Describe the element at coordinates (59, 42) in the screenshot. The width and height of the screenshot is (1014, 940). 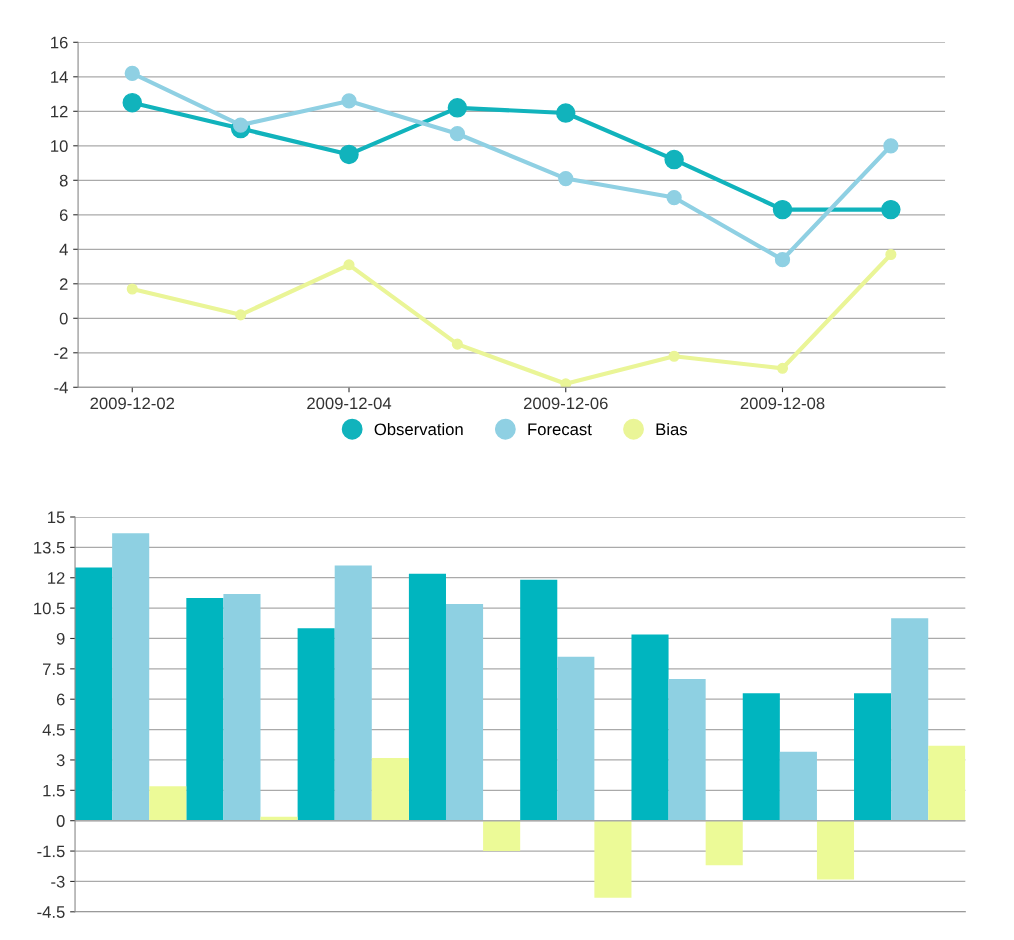
I see `y-tick-label: 16` at that location.